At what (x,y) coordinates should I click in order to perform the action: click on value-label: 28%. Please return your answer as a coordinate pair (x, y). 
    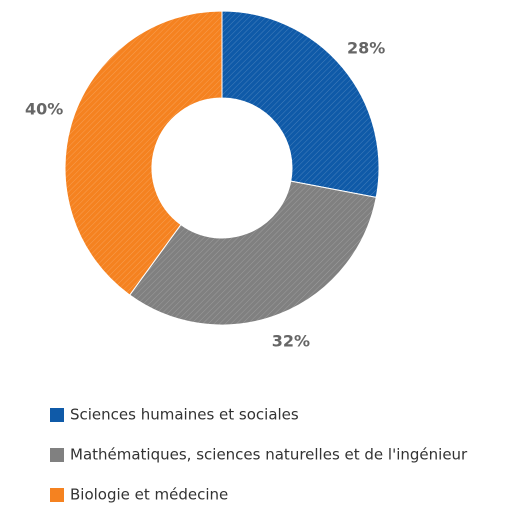
    Looking at the image, I should click on (366, 47).